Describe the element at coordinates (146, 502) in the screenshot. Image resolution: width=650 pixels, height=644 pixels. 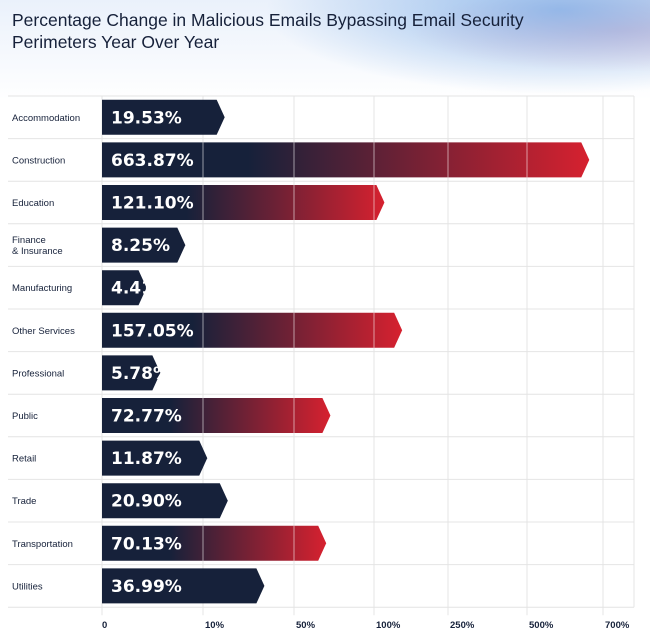
I see `value-label: 20.90%` at that location.